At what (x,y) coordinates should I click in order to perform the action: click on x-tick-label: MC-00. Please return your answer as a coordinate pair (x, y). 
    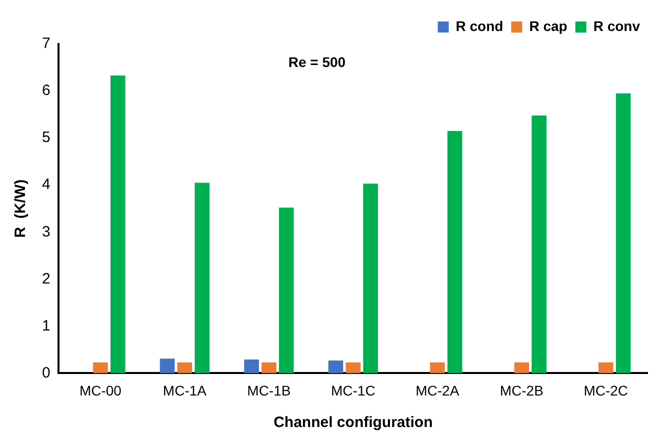
    Looking at the image, I should click on (100, 390).